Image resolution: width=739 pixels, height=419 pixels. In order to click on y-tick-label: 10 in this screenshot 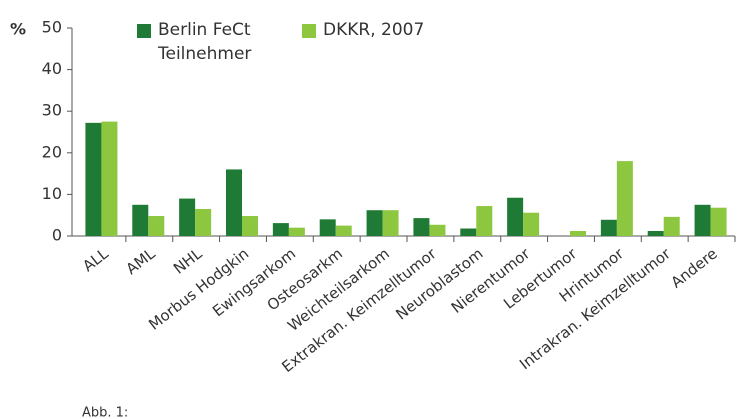, I will do `click(52, 193)`.